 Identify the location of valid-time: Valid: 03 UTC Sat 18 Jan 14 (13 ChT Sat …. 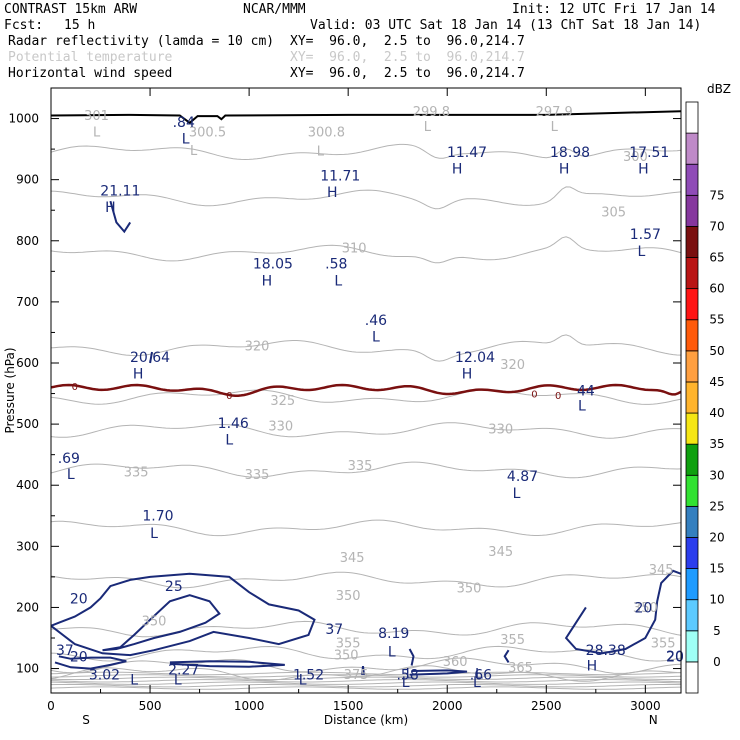
(506, 25).